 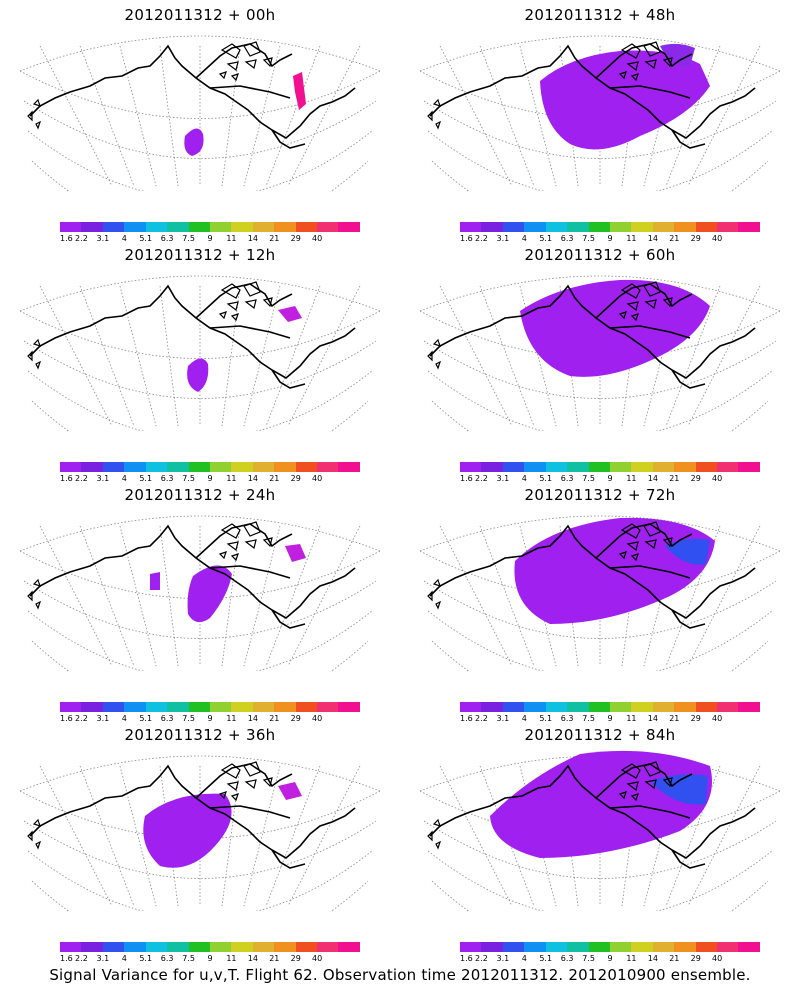 I want to click on colorbar-label: 4, so click(x=124, y=718).